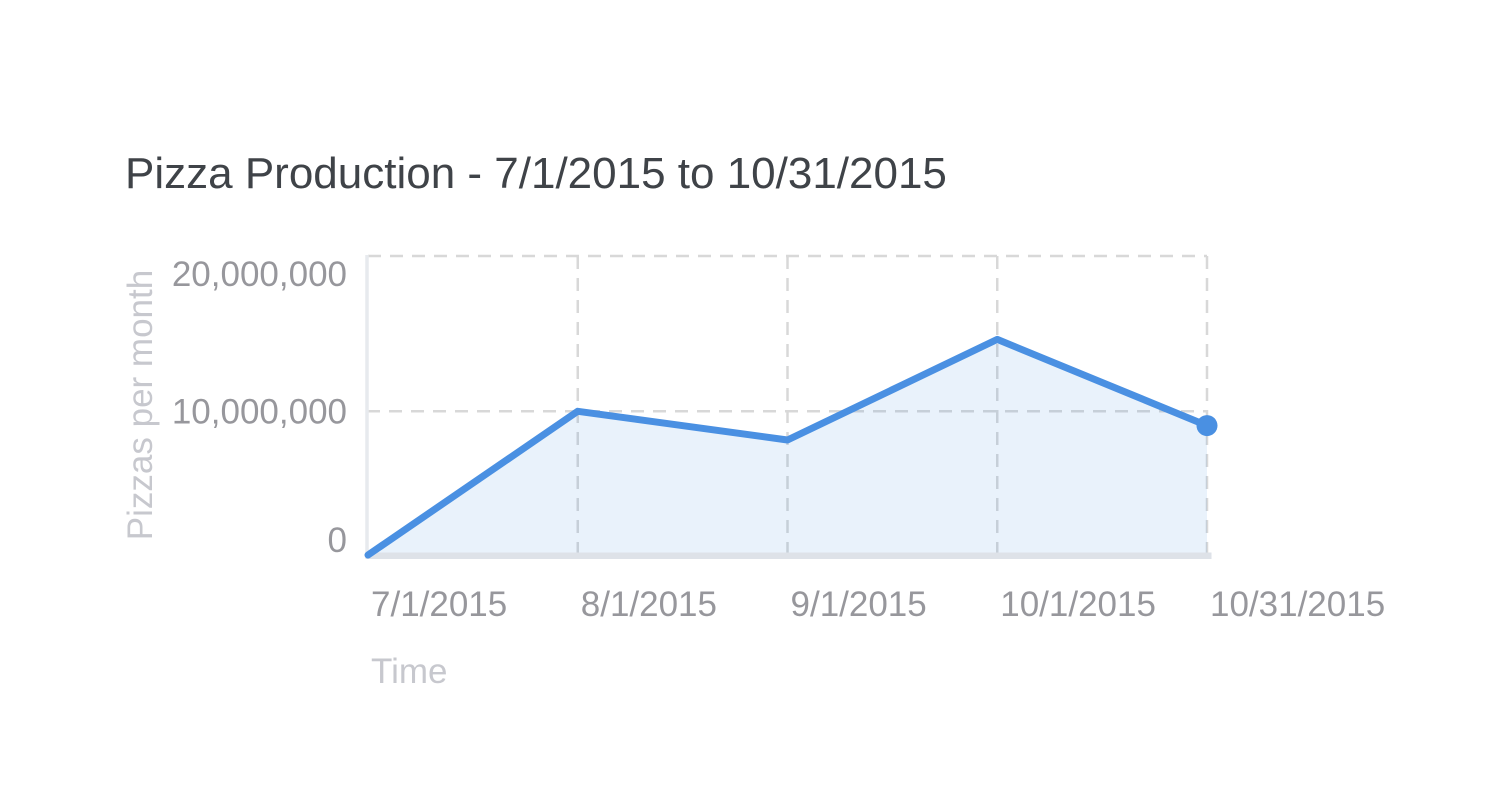  What do you see at coordinates (140, 405) in the screenshot?
I see `y-axis-title: Pizzas per month` at bounding box center [140, 405].